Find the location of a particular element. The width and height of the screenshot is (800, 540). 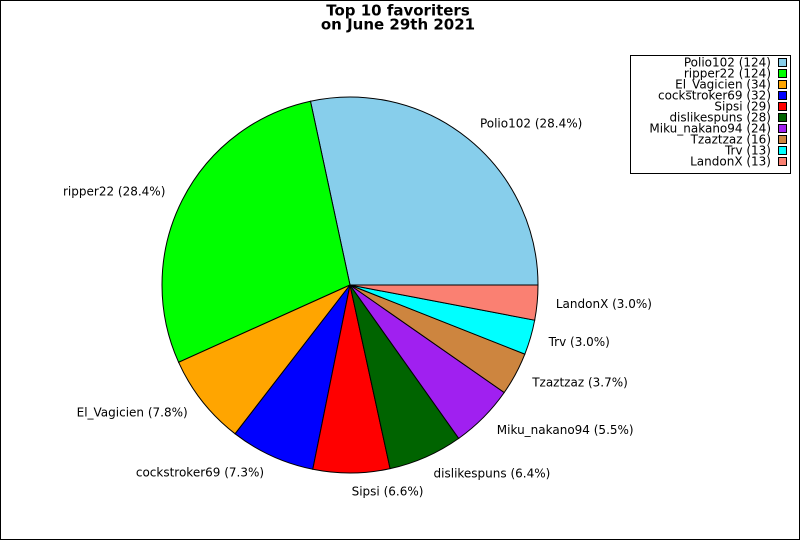

chart-title: on June 29th 2021 is located at coordinates (398, 25).